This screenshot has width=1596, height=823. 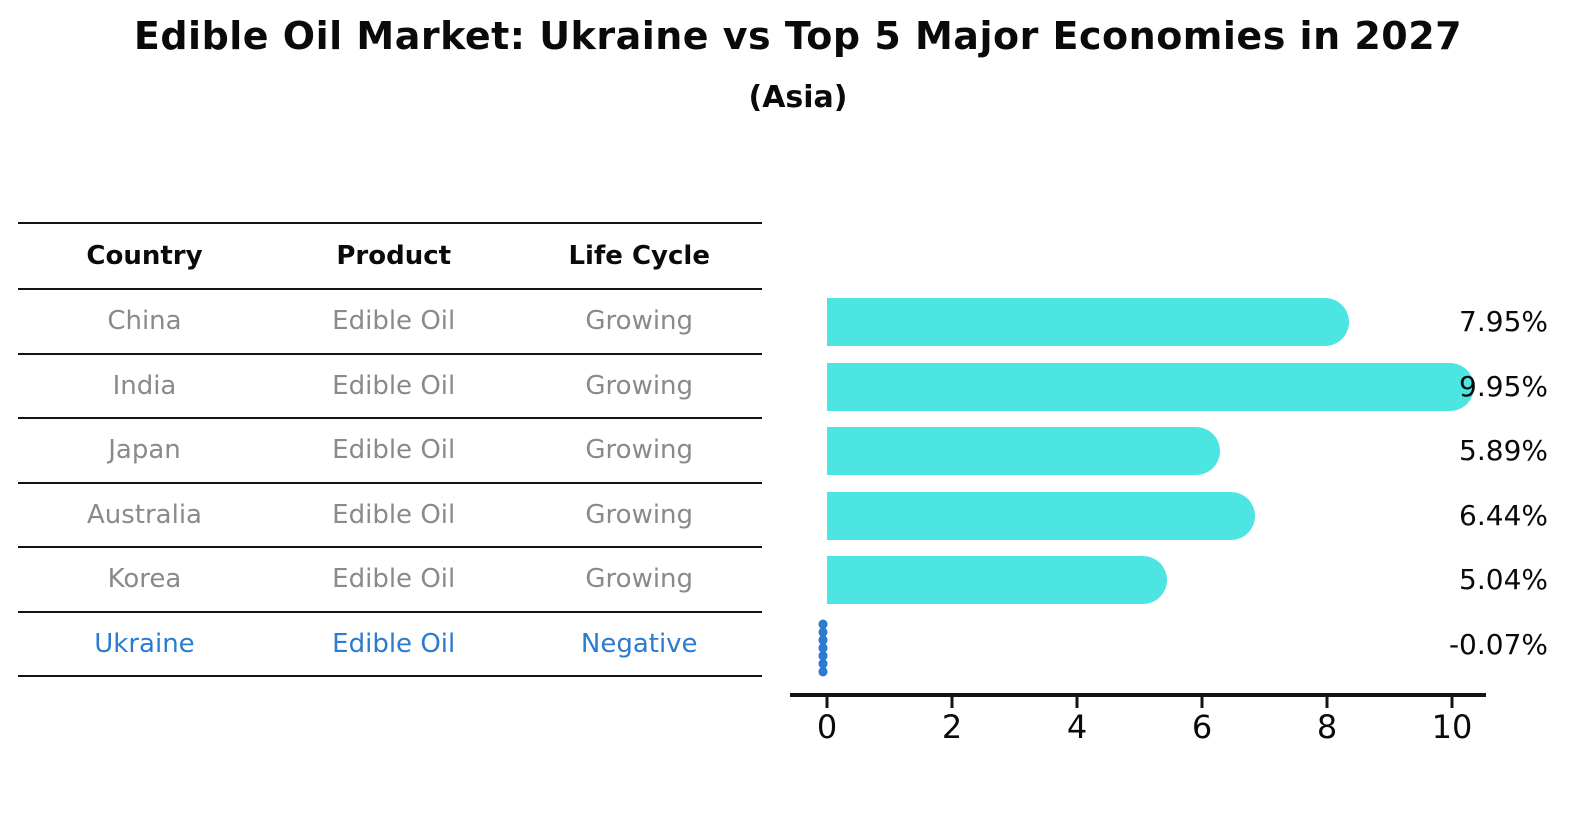 What do you see at coordinates (1088, 322) in the screenshot?
I see `bar-china` at bounding box center [1088, 322].